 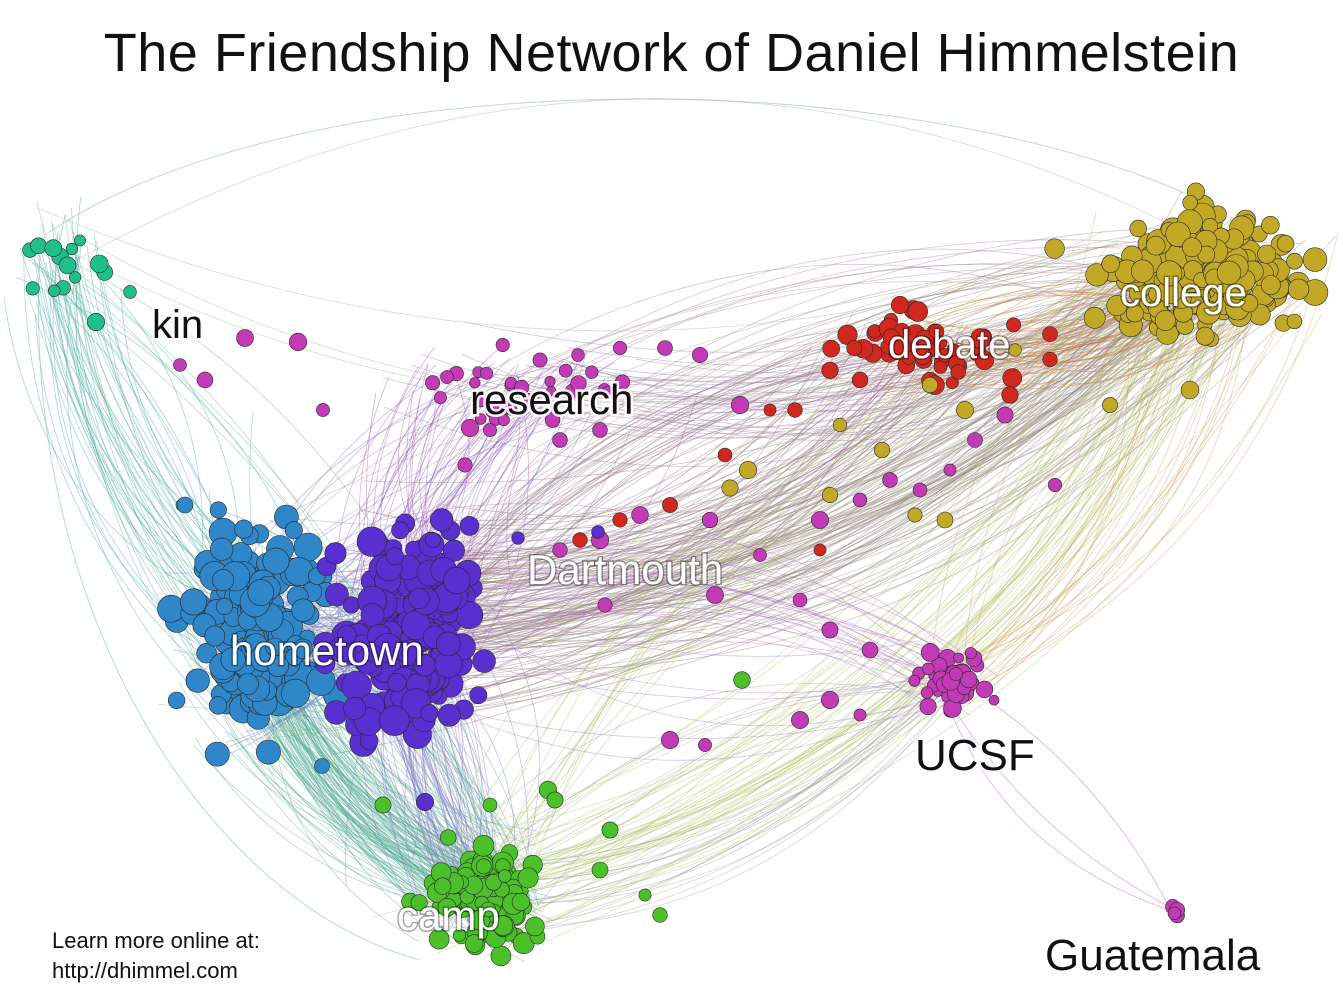 I want to click on node-kin, so click(x=75, y=277).